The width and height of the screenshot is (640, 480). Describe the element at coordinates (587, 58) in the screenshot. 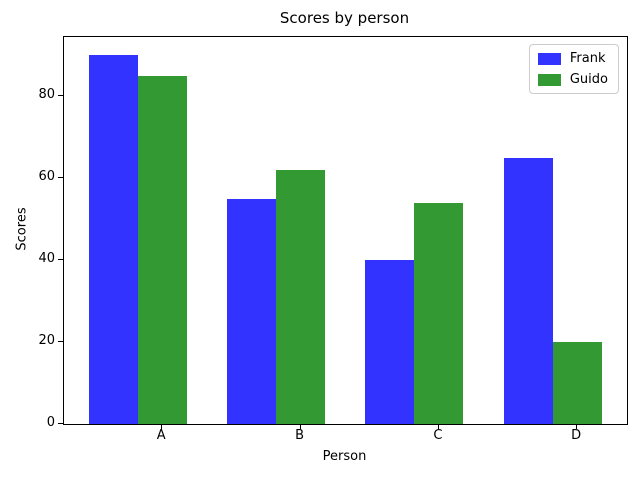

I see `legend-label-frank: Frank` at that location.